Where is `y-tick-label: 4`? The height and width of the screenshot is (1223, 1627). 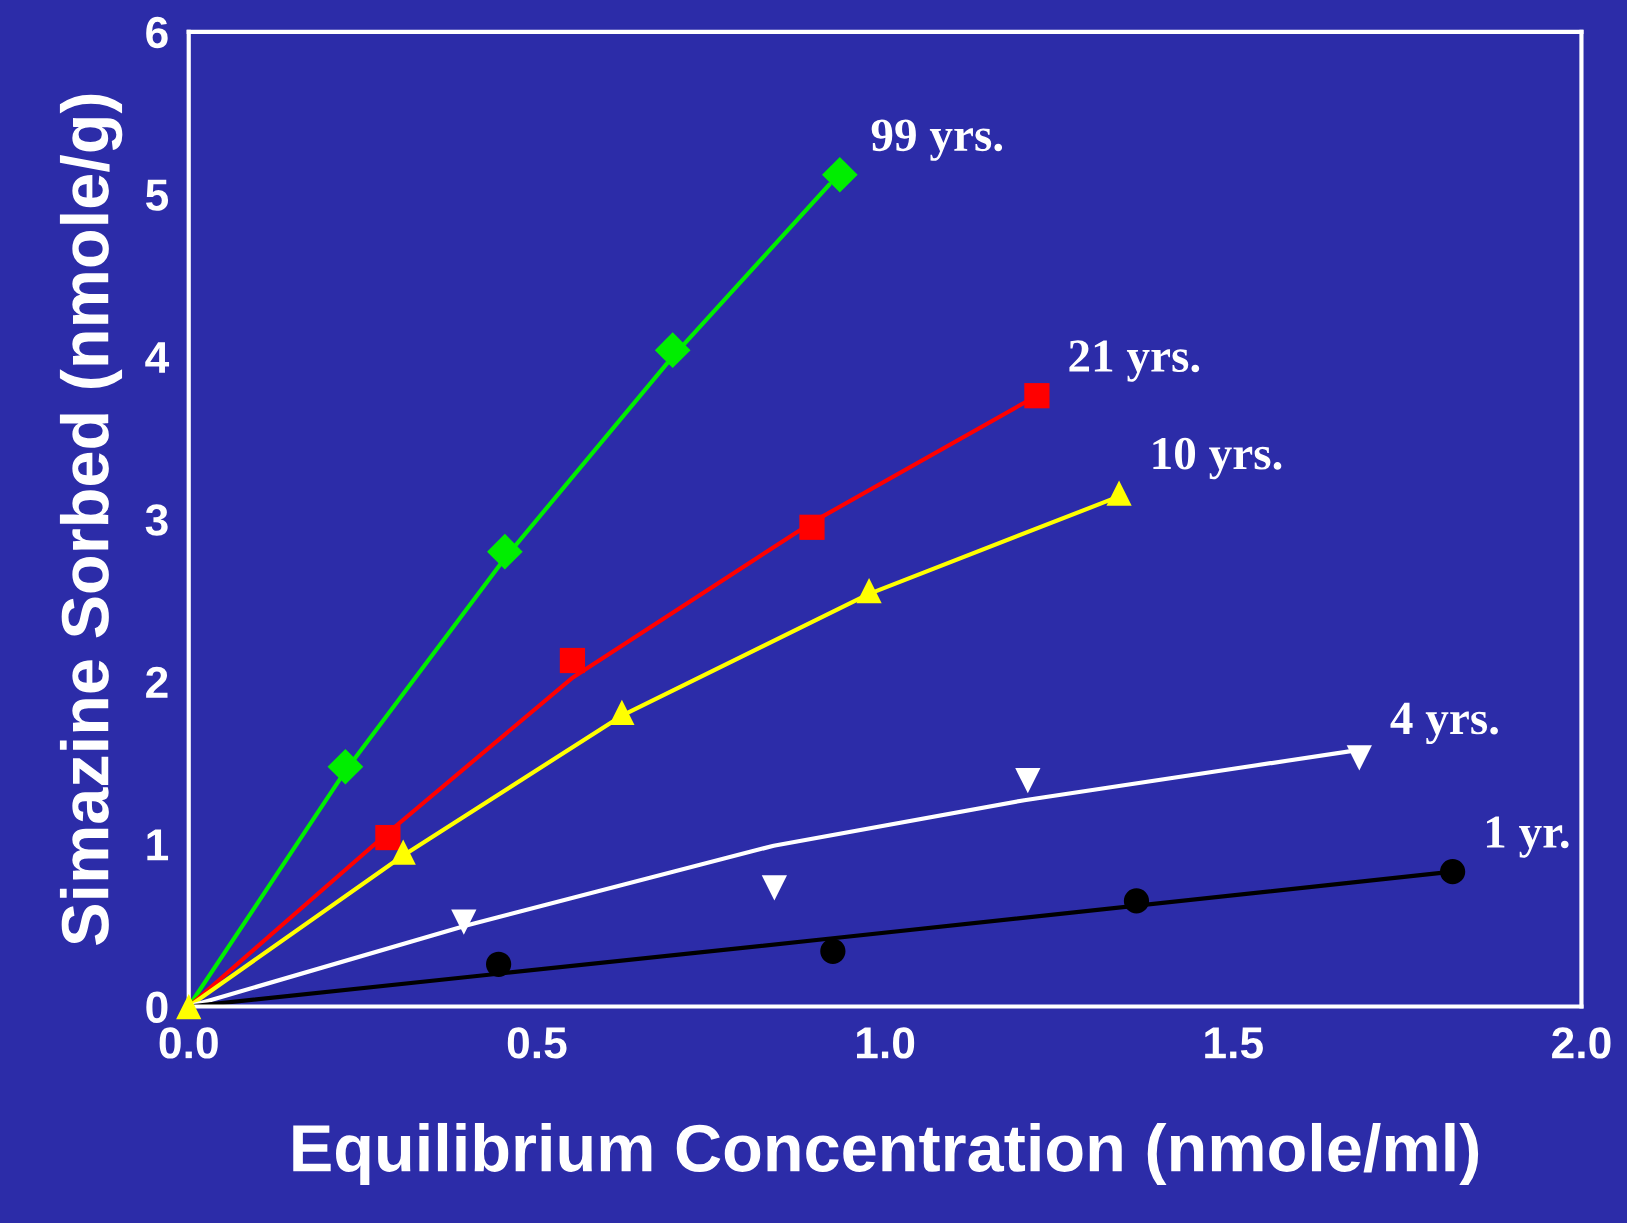
y-tick-label: 4 is located at coordinates (157, 357).